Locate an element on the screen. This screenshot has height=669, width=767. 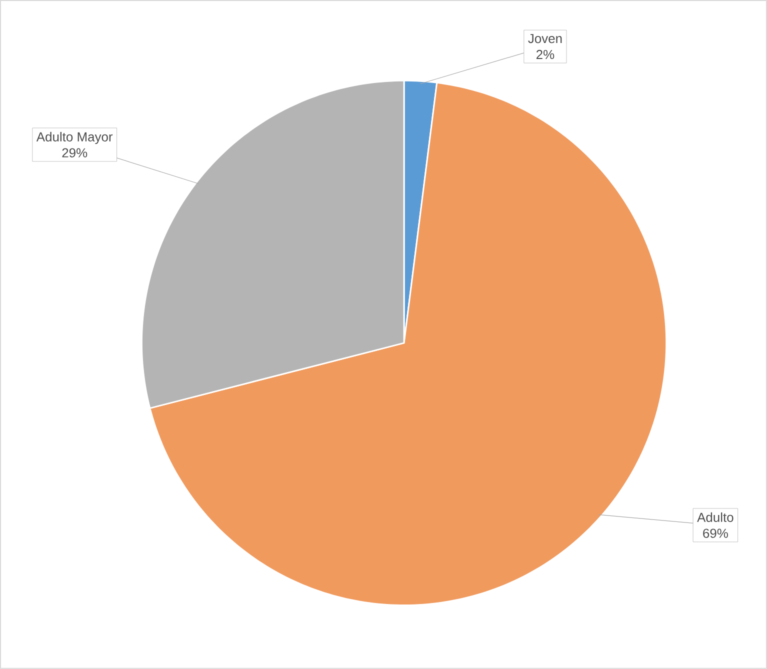
data-label: 29% is located at coordinates (75, 153).